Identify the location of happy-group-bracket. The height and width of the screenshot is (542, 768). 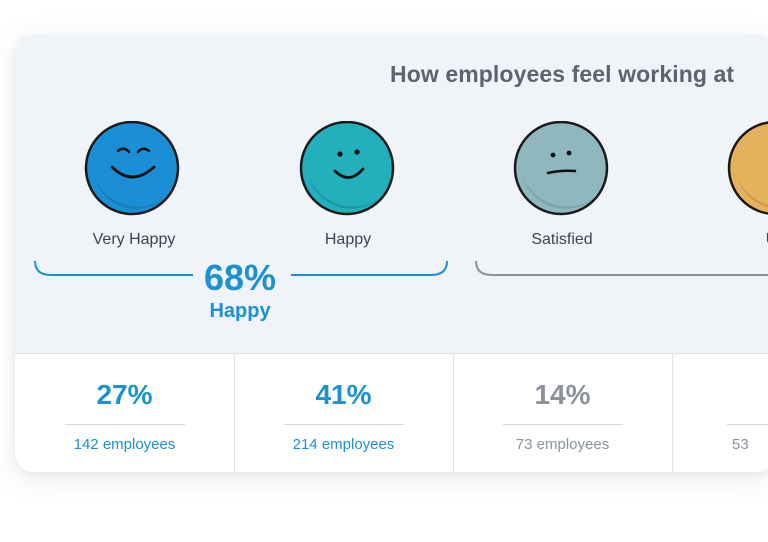
(241, 268).